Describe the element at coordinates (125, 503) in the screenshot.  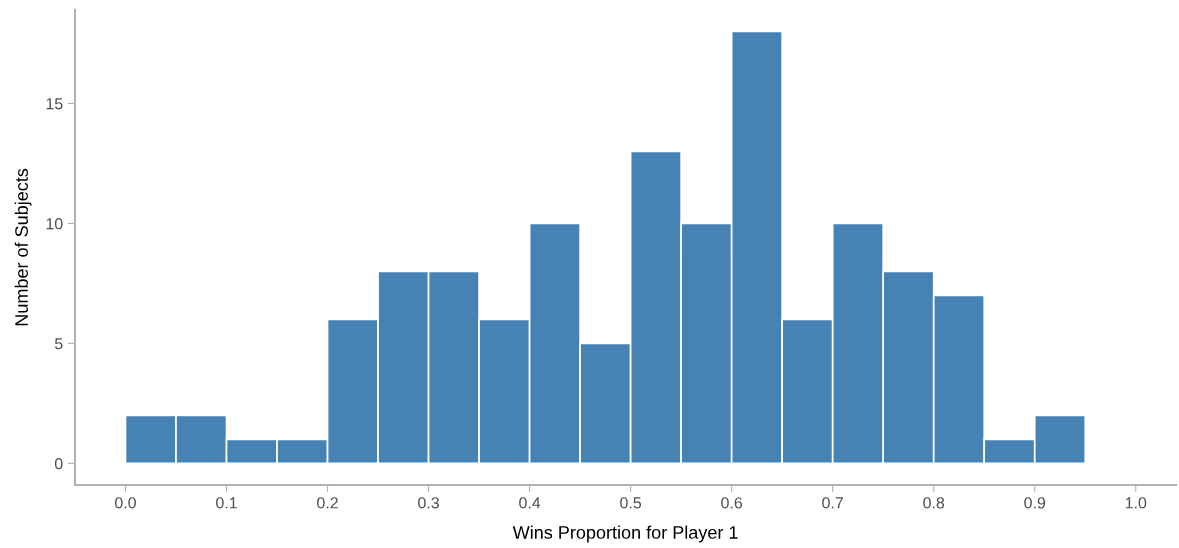
I see `x-tick-label: 0.0` at that location.